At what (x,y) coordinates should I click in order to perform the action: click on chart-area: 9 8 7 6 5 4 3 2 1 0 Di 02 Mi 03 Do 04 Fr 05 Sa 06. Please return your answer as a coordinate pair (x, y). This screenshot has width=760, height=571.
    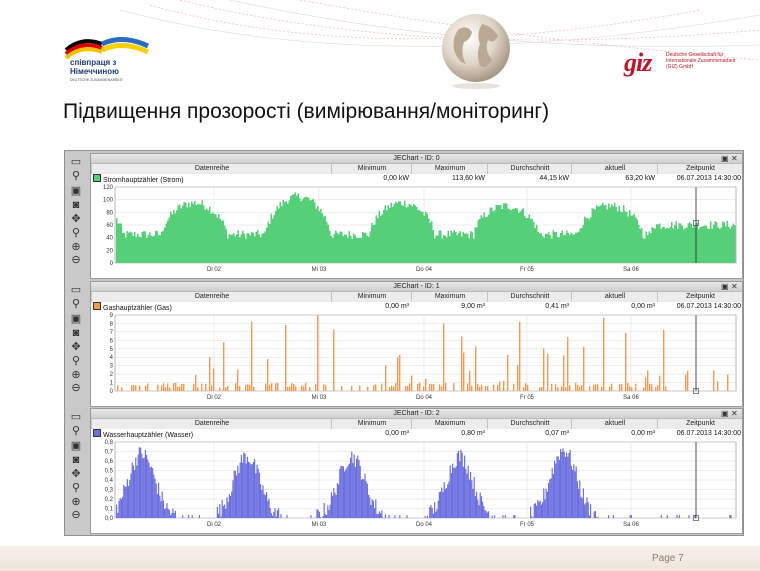
    Looking at the image, I should click on (416, 359).